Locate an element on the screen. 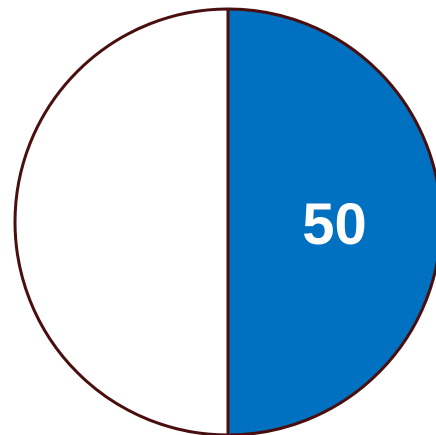 This screenshot has height=435, width=436. pie-labels: 50 is located at coordinates (334, 224).